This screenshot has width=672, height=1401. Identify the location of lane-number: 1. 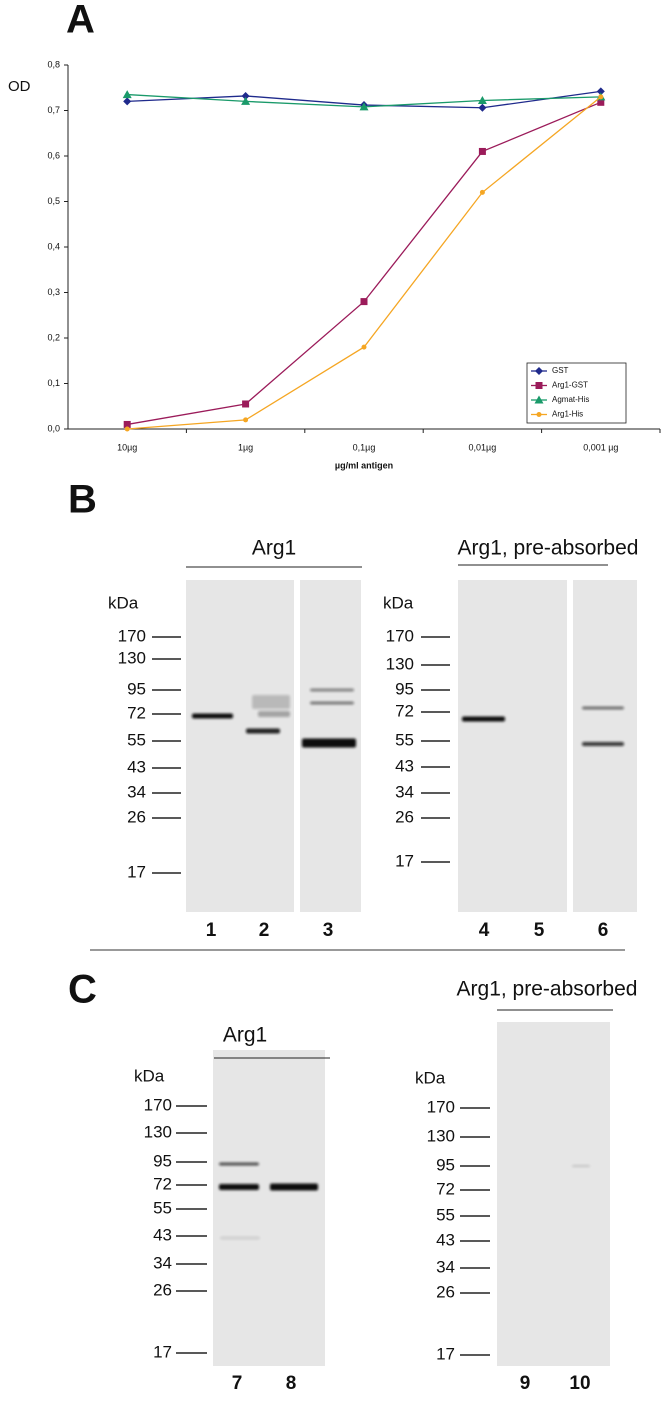
(211, 930).